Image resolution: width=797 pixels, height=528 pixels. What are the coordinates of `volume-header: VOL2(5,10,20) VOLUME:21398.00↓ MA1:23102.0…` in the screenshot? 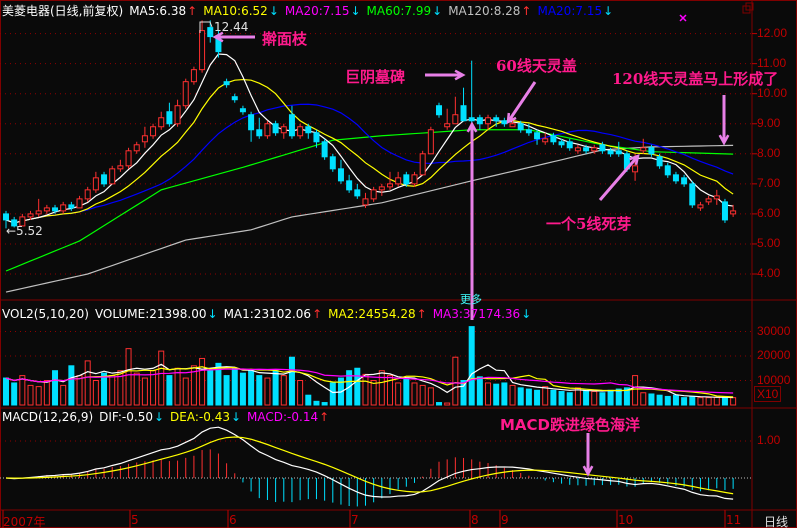 It's located at (272, 314).